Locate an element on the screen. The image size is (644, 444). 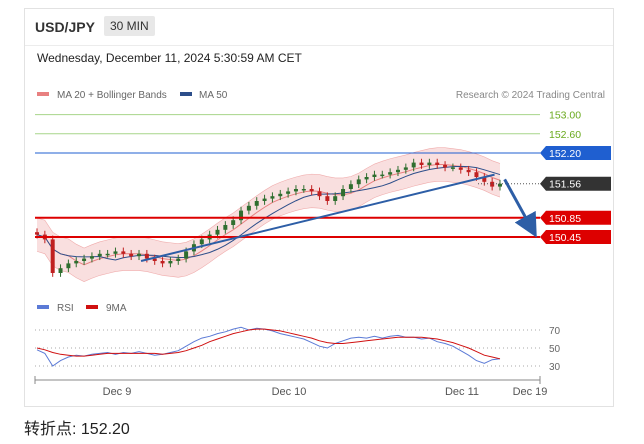
timeframe-badge: 30 MIN is located at coordinates (129, 26).